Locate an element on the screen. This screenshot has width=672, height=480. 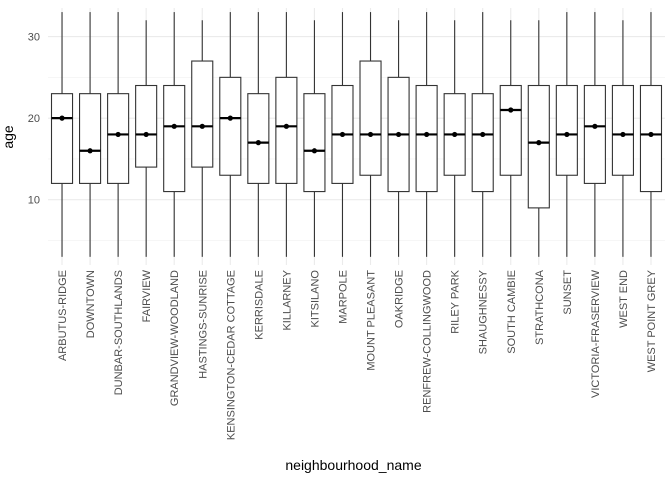
y-tick-label: 20 is located at coordinates (34, 119).